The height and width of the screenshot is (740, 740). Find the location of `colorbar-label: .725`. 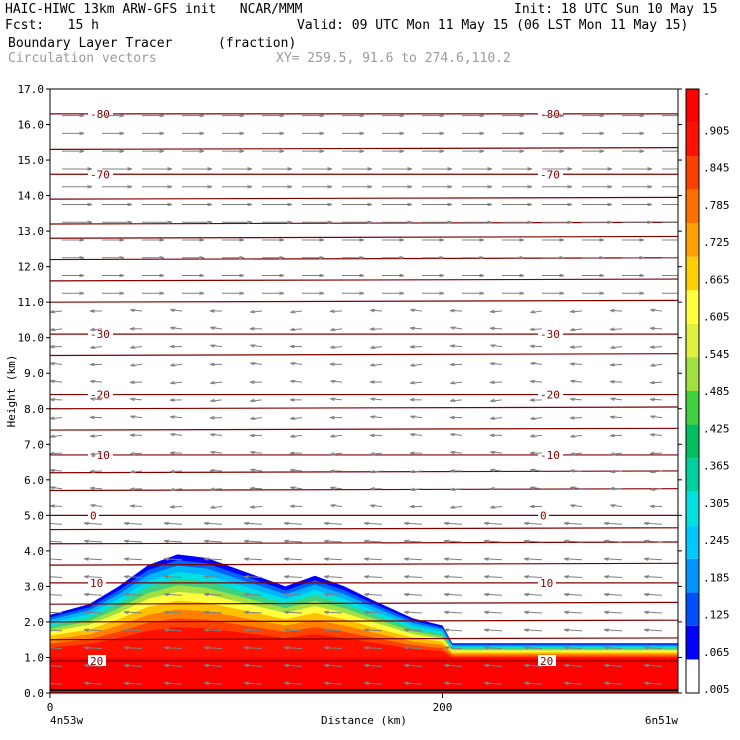

colorbar-label: .725 is located at coordinates (716, 242).